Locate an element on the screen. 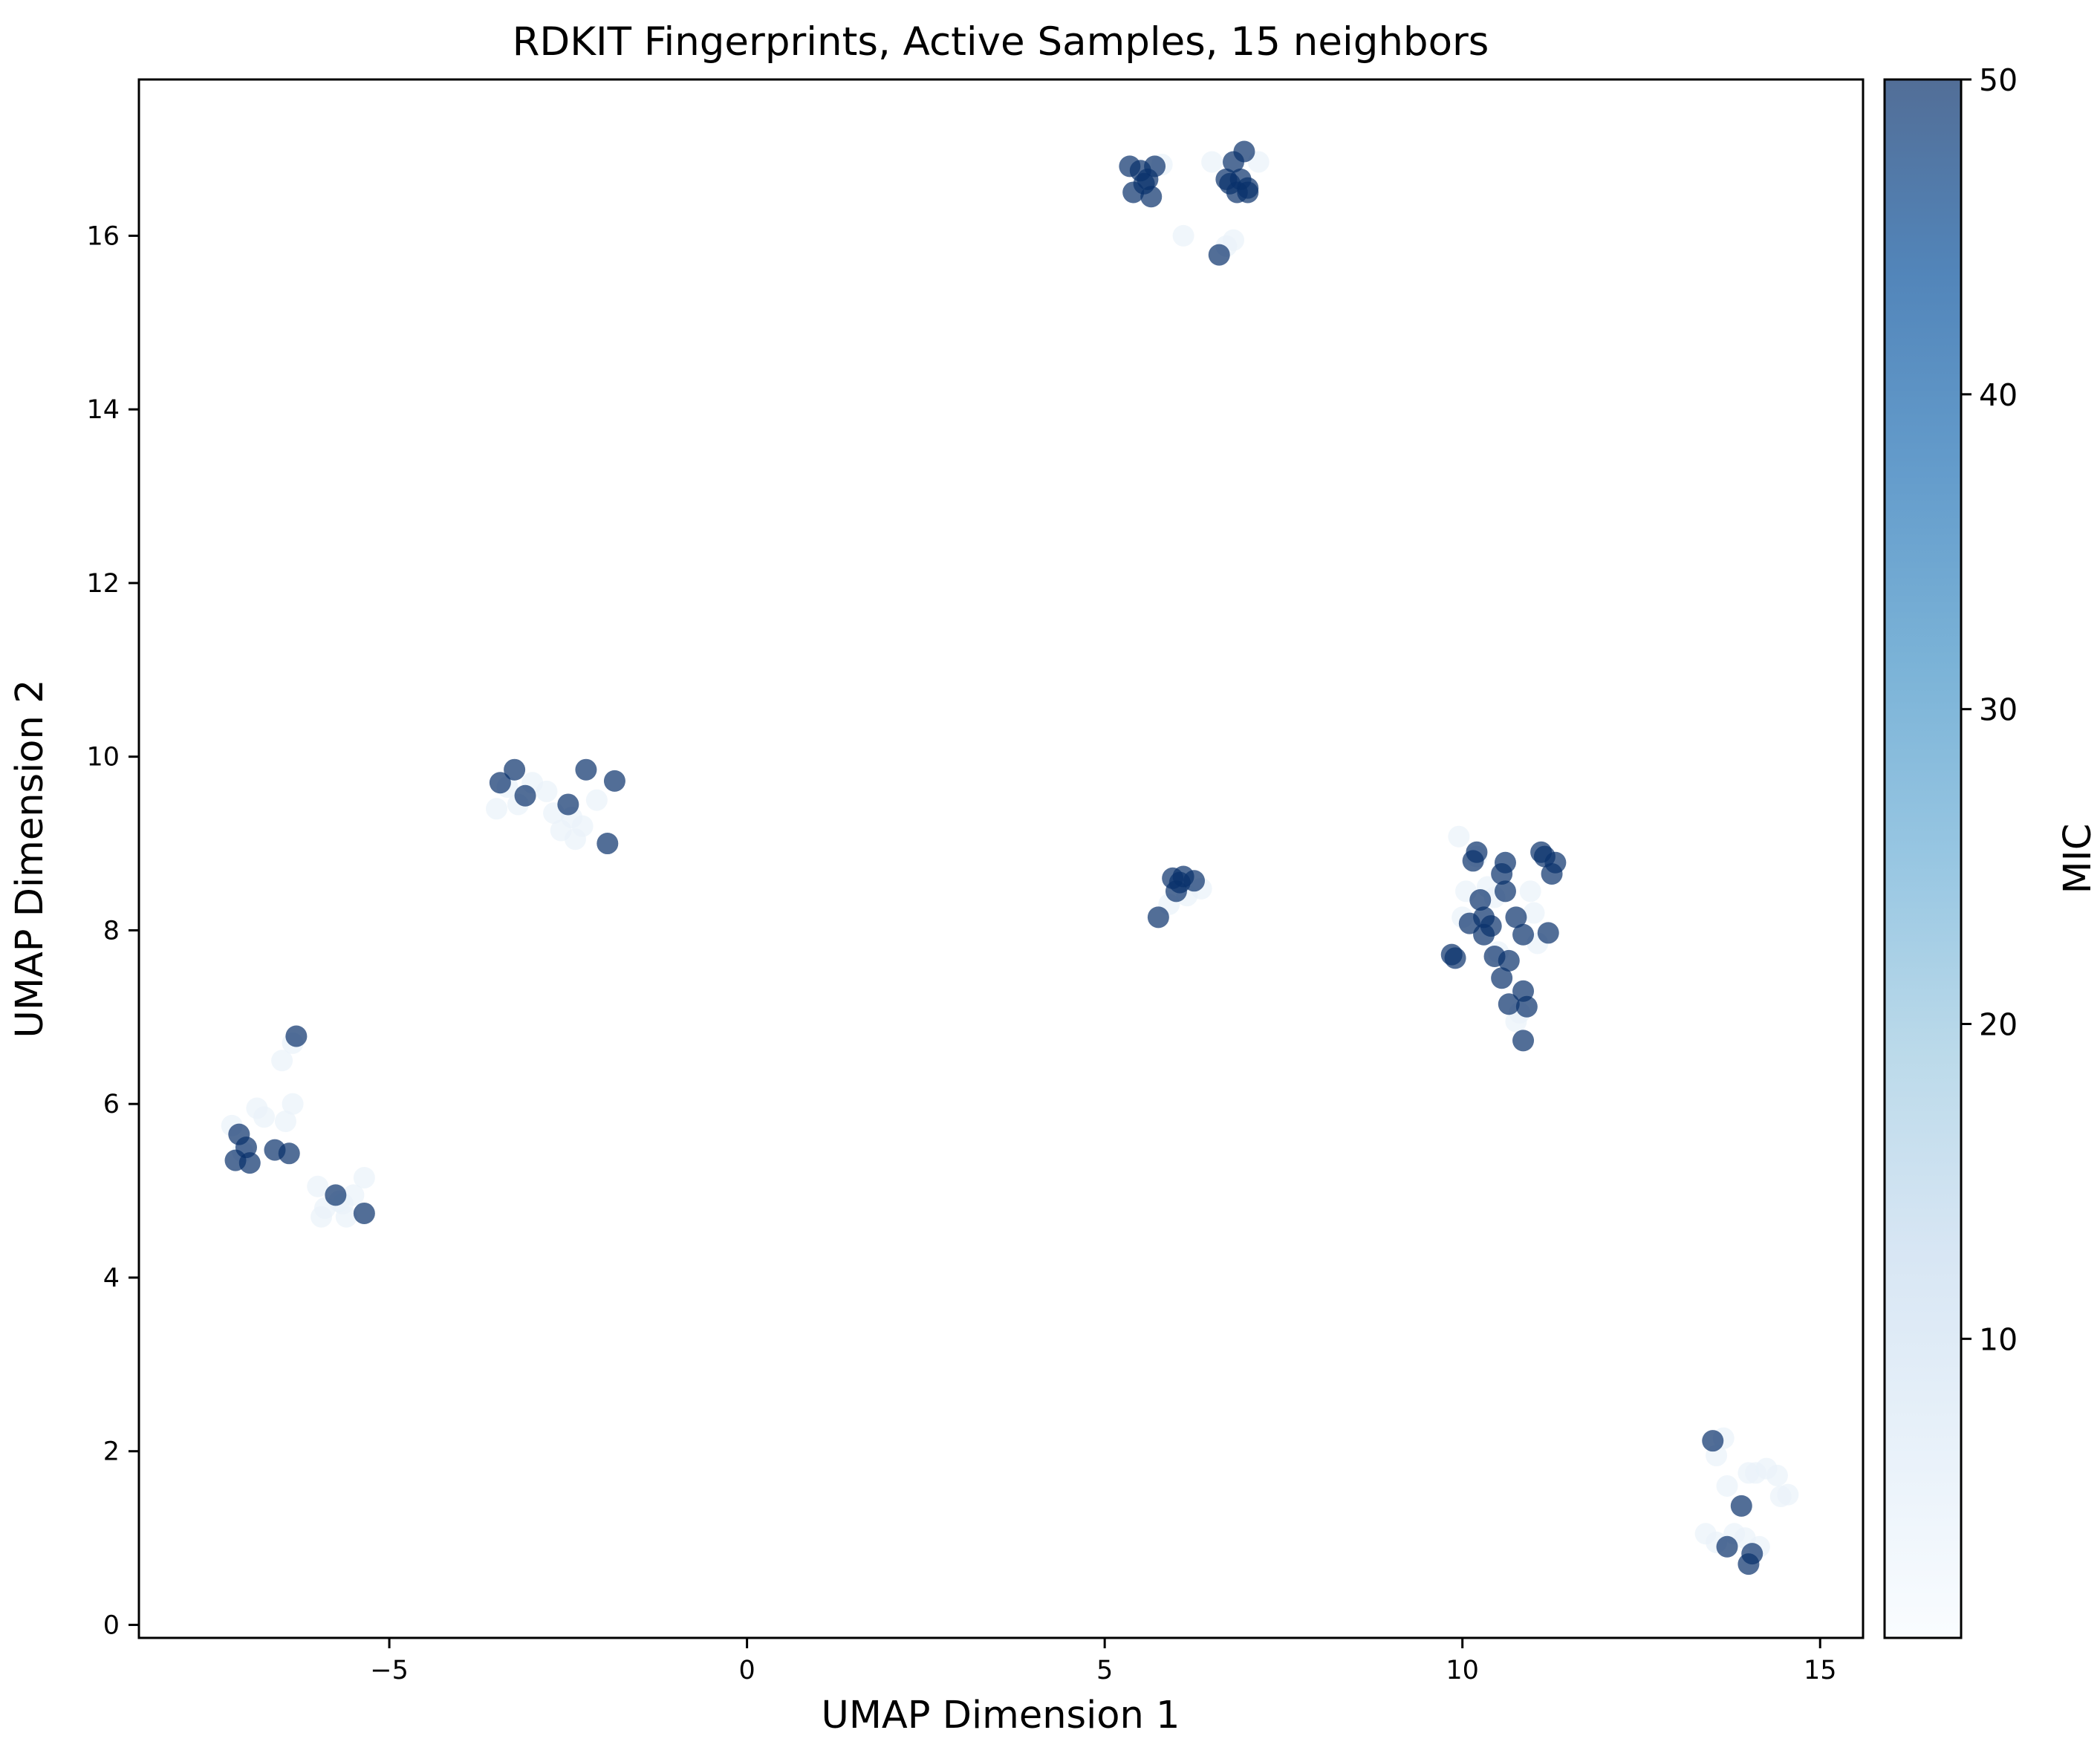 The width and height of the screenshot is (2100, 1756). colorbar is located at coordinates (1923, 859).